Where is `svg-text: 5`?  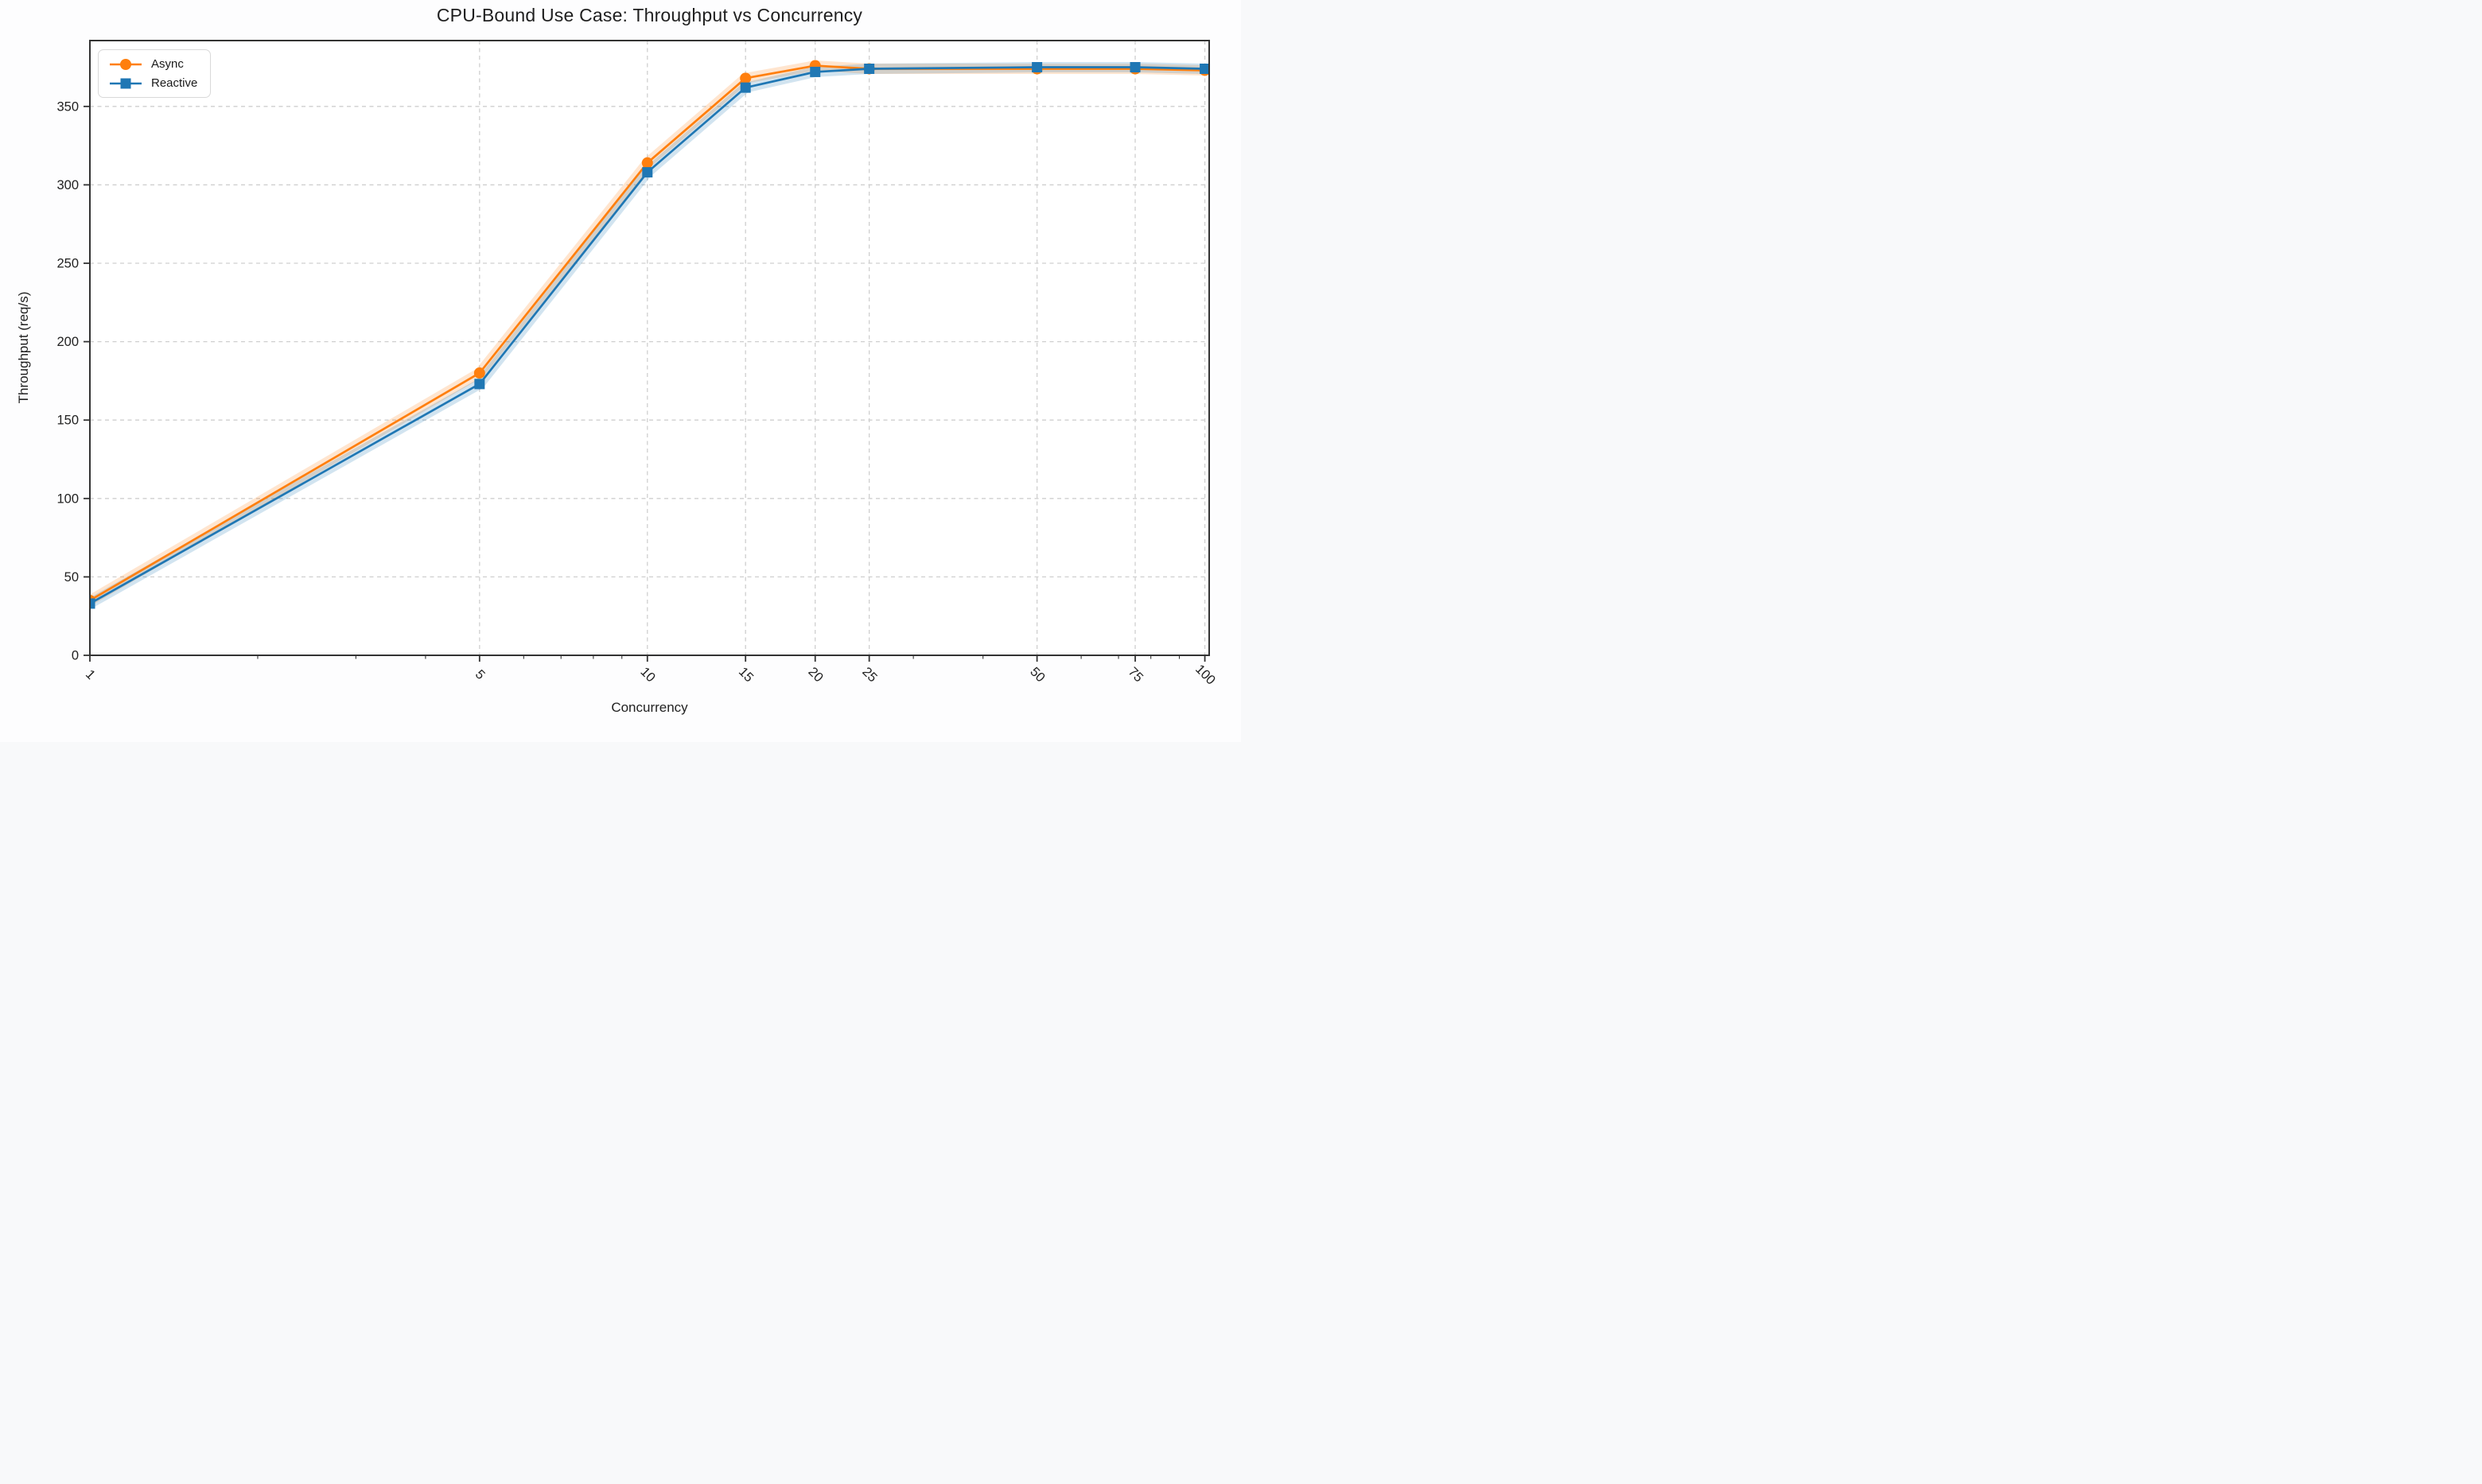 svg-text: 5 is located at coordinates (480, 674).